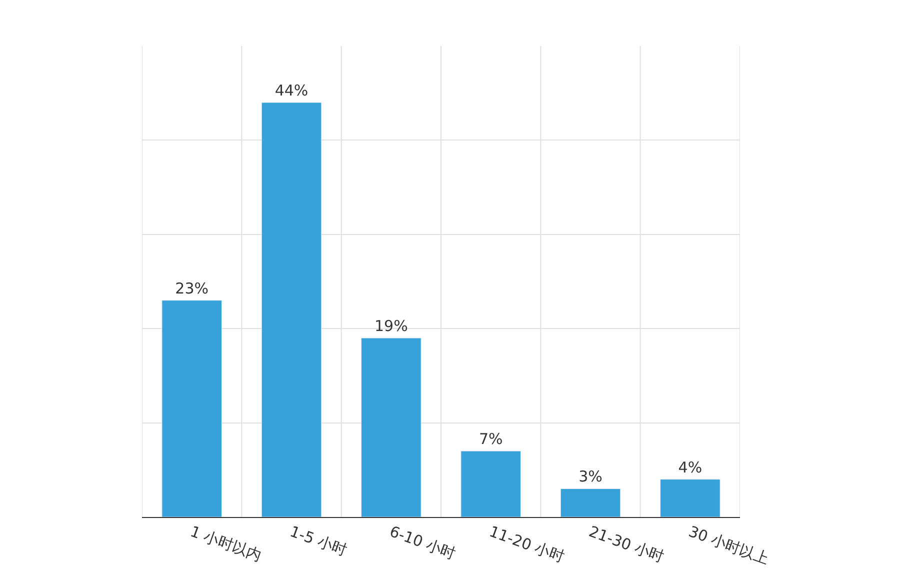  What do you see at coordinates (590, 477) in the screenshot?
I see `data-label: 3%` at bounding box center [590, 477].